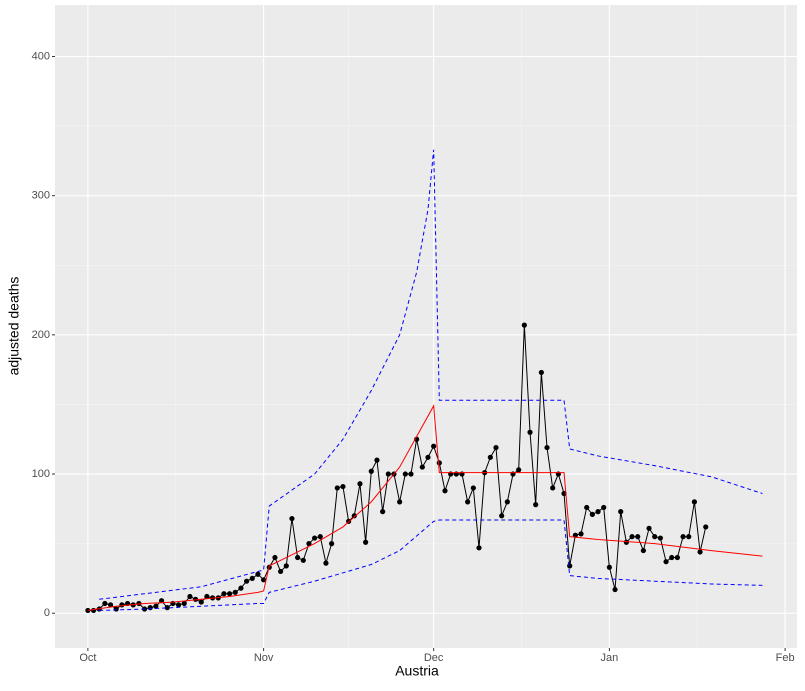 The width and height of the screenshot is (805, 691). What do you see at coordinates (609, 658) in the screenshot?
I see `x-tick-label: Jan` at bounding box center [609, 658].